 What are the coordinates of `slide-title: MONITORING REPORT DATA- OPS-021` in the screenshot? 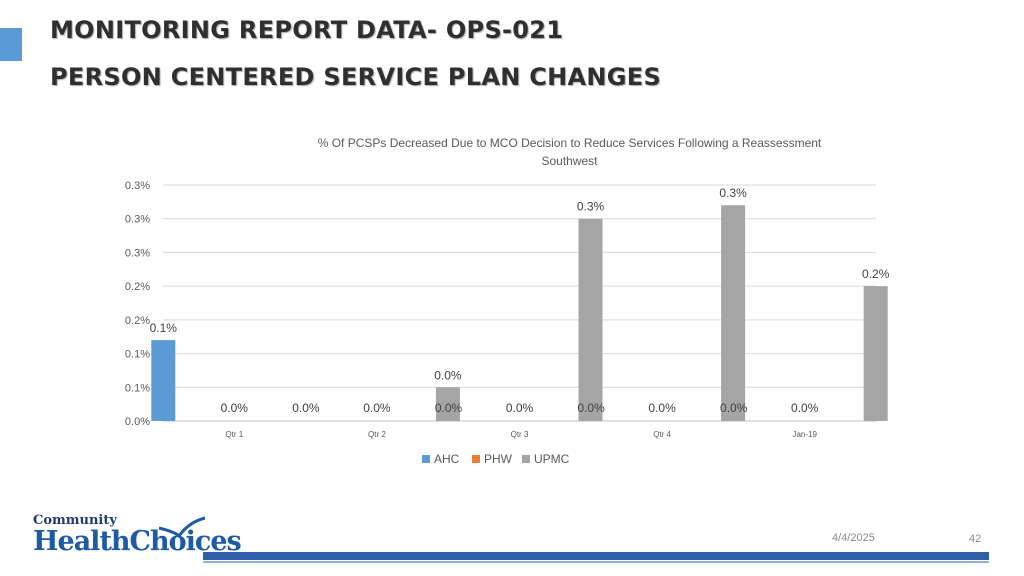 It's located at (307, 30).